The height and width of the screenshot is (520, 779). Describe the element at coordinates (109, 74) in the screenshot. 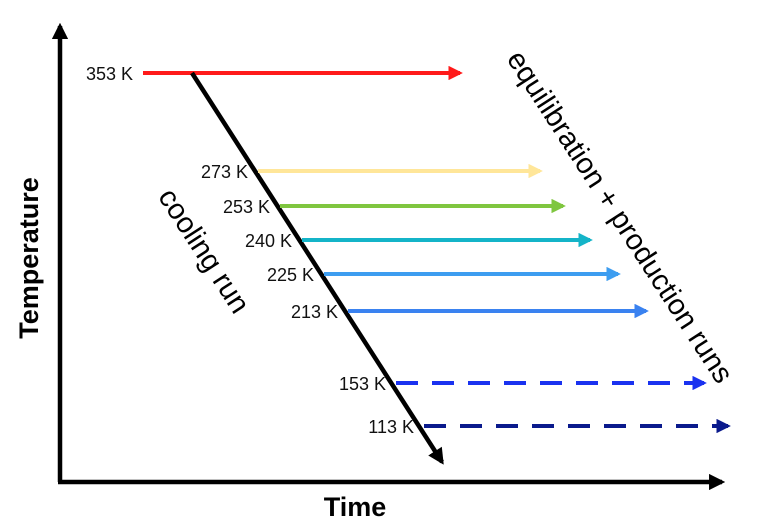

I see `start-temperature-label: 353 K` at that location.